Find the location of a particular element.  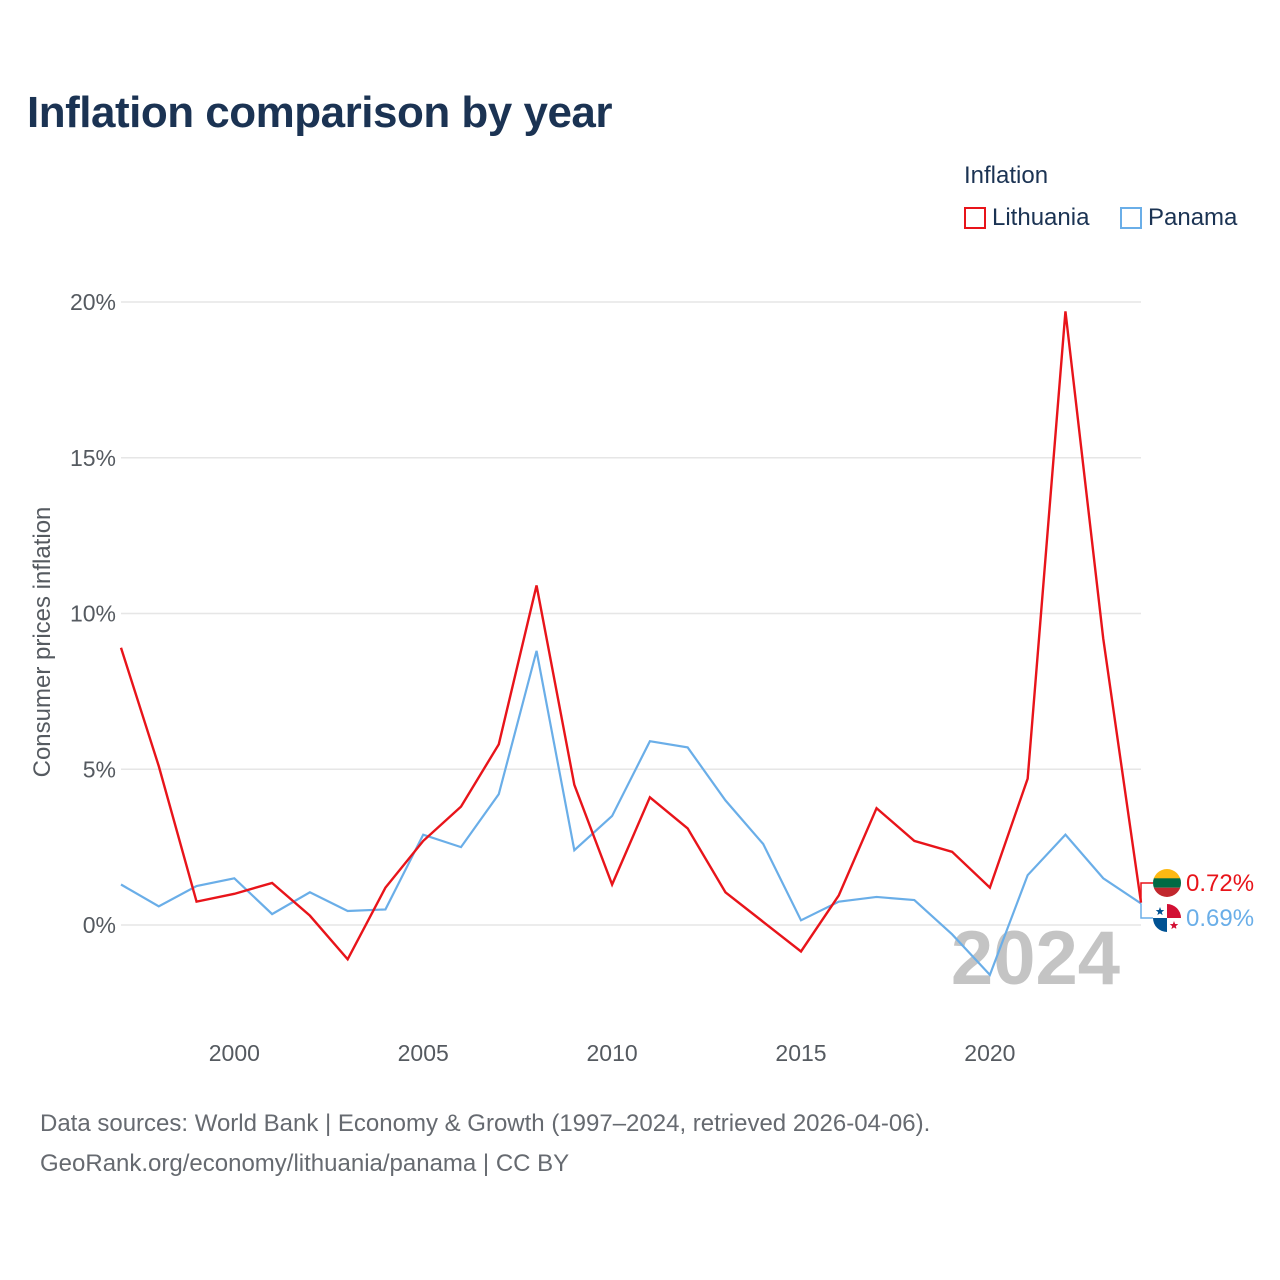

legend-label-panama: Panama is located at coordinates (1193, 217).